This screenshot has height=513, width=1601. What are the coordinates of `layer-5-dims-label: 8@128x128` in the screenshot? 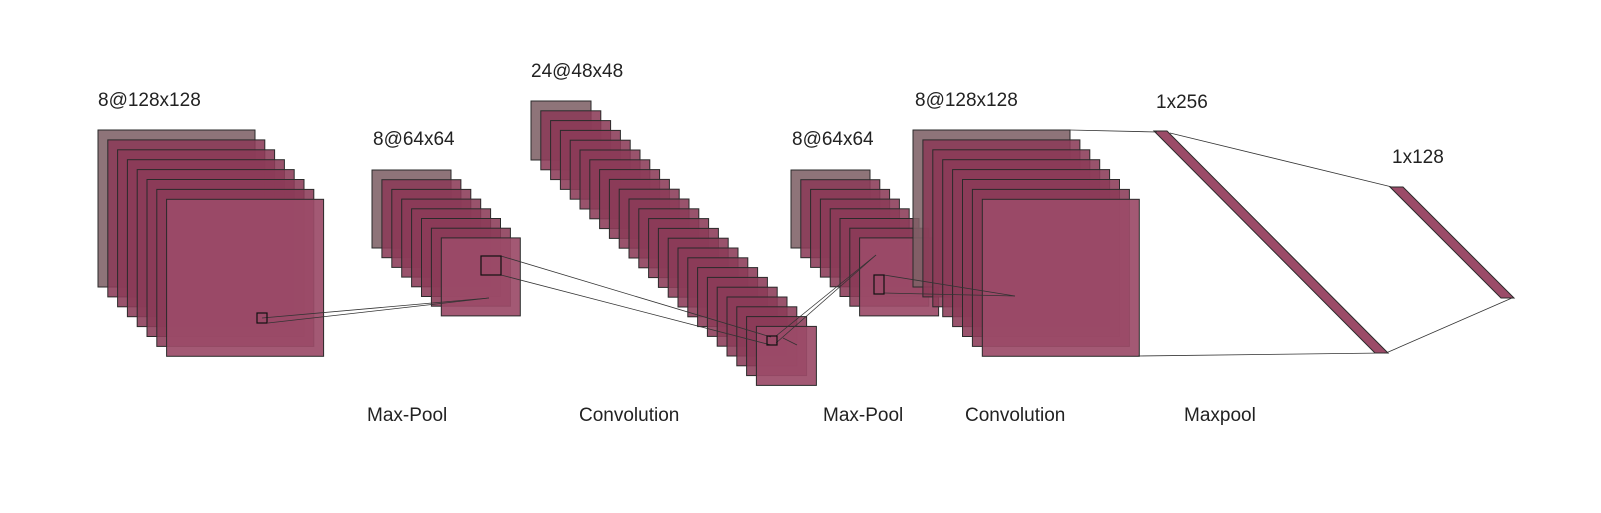 It's located at (966, 100).